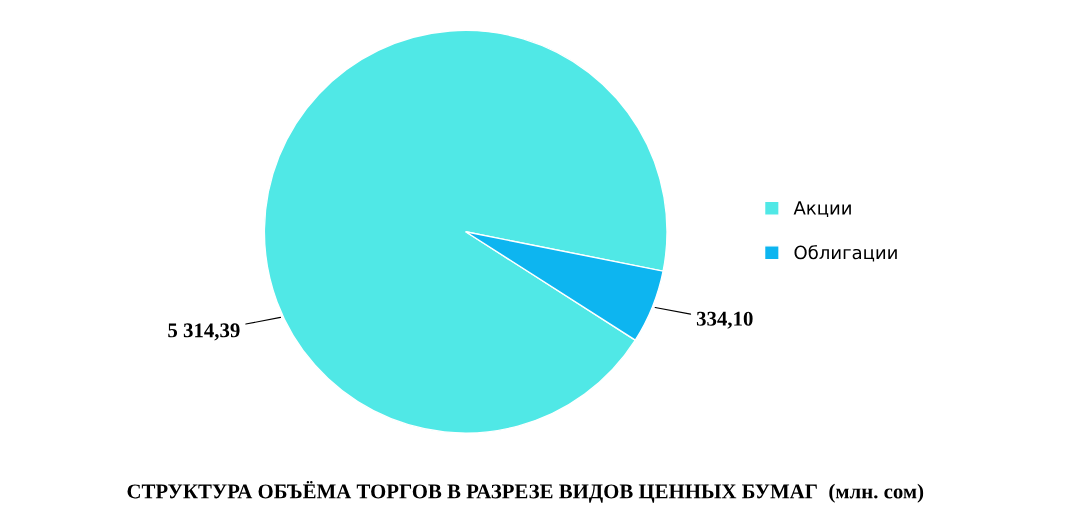 The image size is (1083, 515). I want to click on data-label: 334,10, so click(724, 320).